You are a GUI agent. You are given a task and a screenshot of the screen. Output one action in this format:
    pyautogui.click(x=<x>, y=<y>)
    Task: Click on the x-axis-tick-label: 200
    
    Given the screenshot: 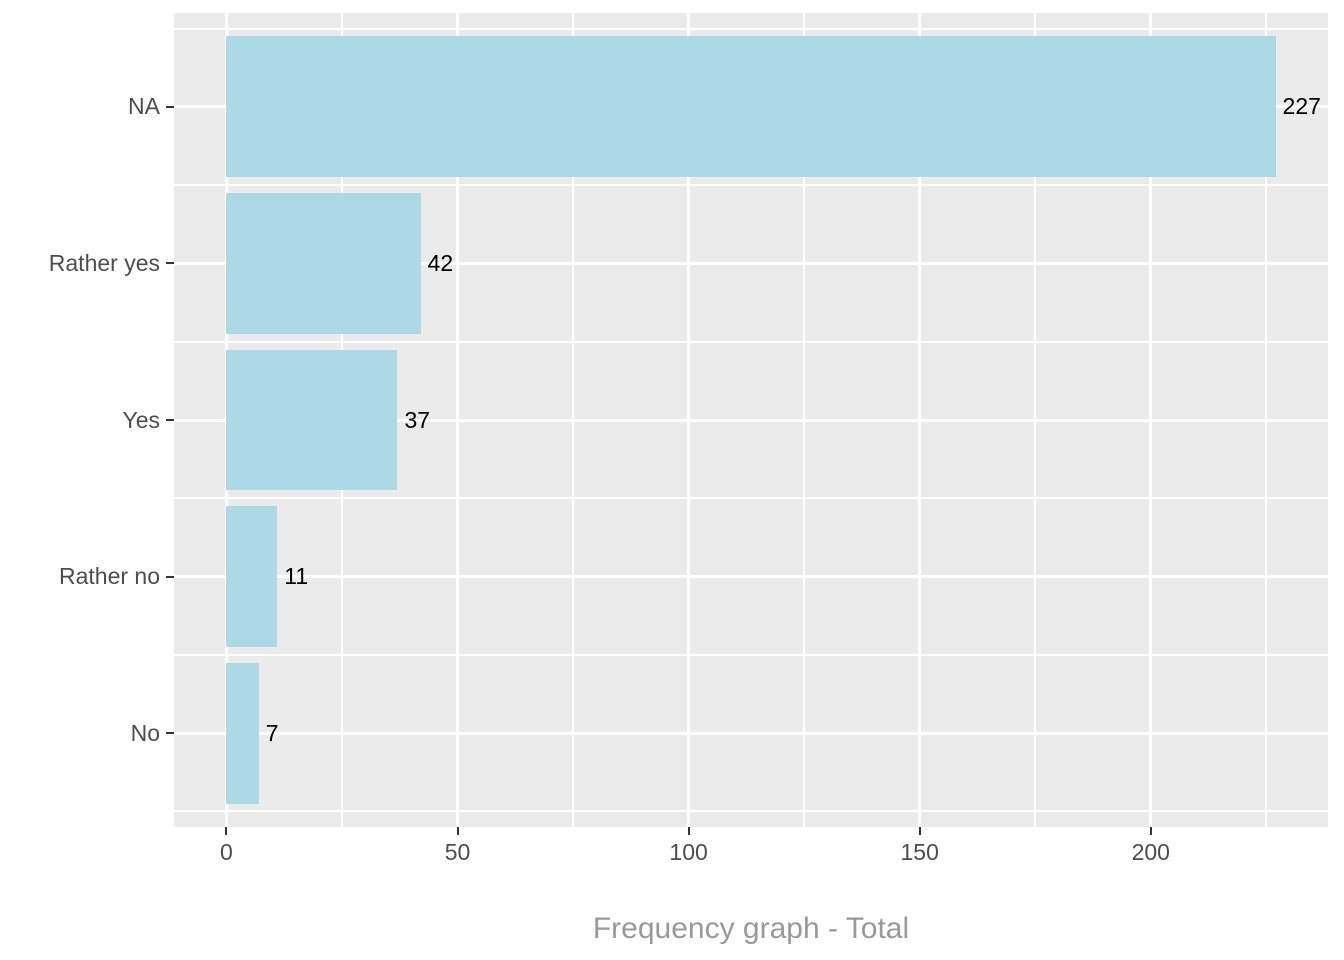 What is the action you would take?
    pyautogui.click(x=1150, y=852)
    